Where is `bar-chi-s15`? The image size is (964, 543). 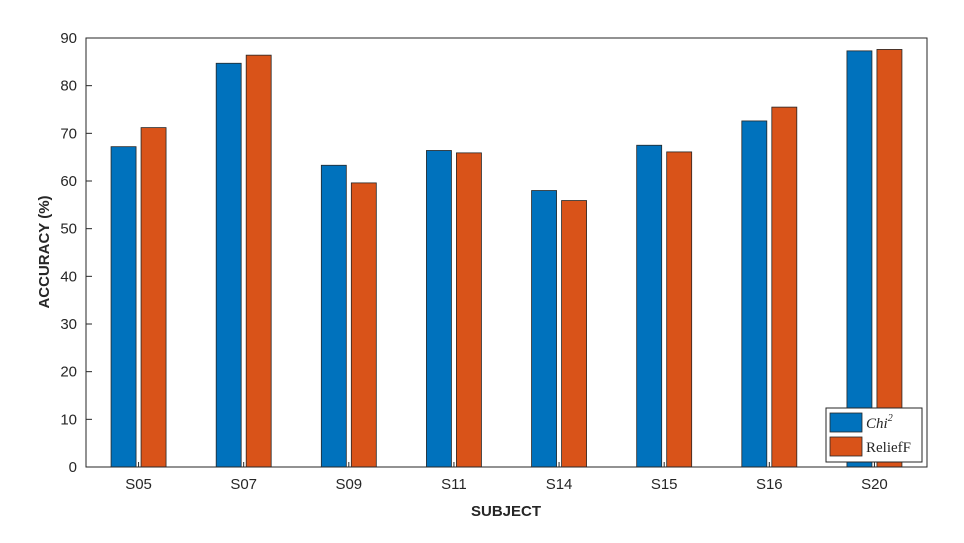
bar-chi-s15 is located at coordinates (649, 306).